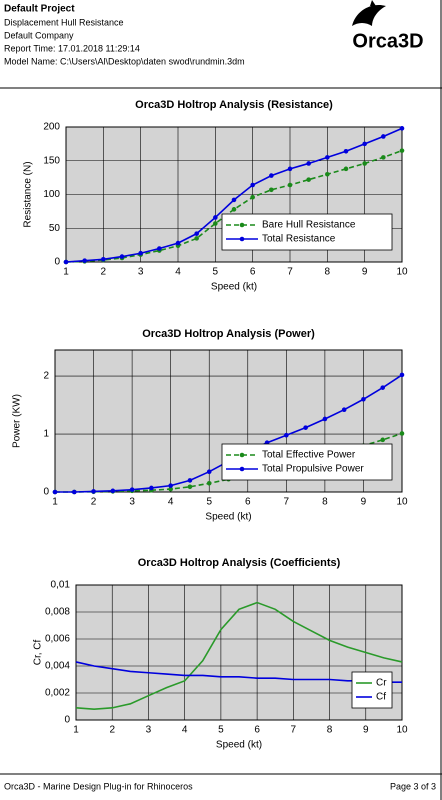 Image resolution: width=442 pixels, height=800 pixels. I want to click on y-axis-label: Power (KW), so click(17, 421).